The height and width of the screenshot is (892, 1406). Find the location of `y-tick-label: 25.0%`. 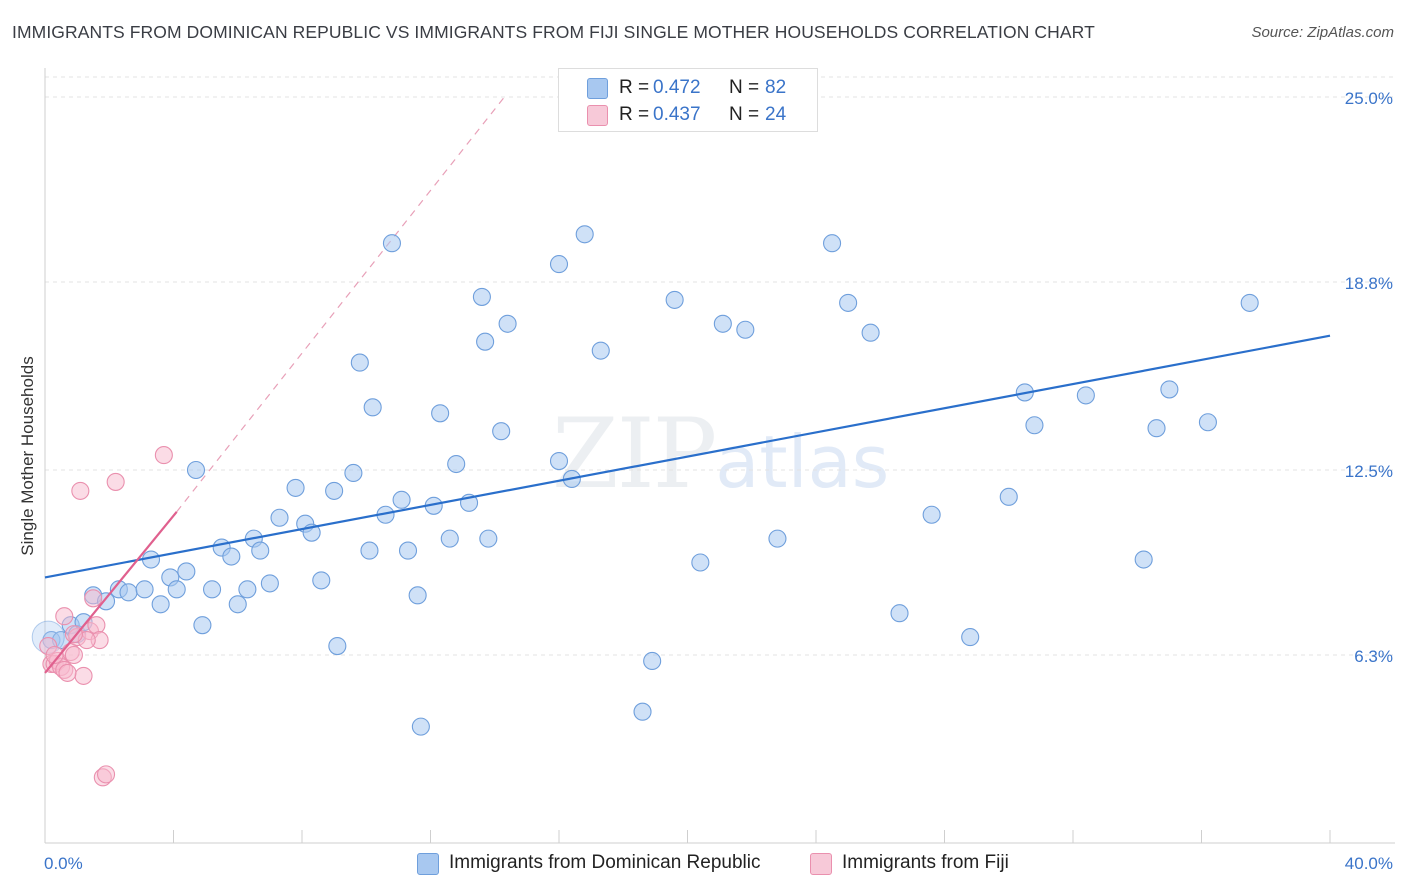

y-tick-label: 25.0% is located at coordinates (1369, 98).